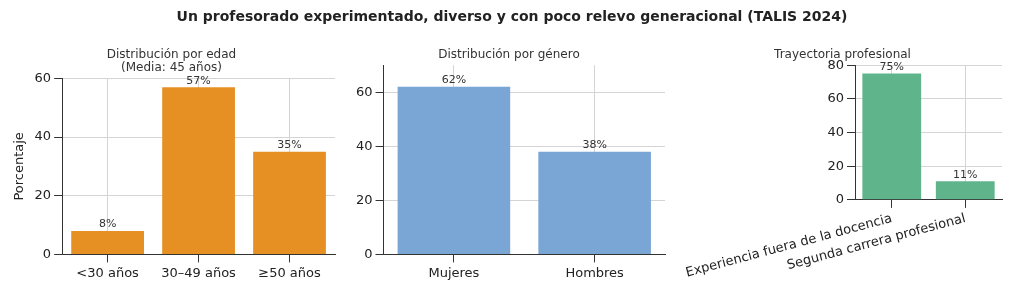 The height and width of the screenshot is (292, 1024). What do you see at coordinates (19, 166) in the screenshot?
I see `y-axis-title: Porcentaje` at bounding box center [19, 166].